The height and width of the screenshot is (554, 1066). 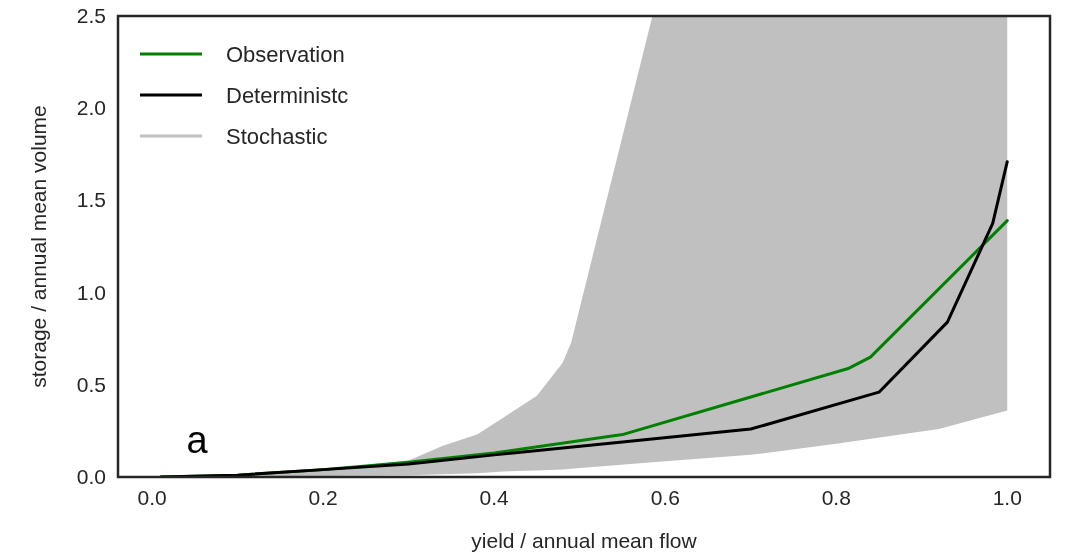 I want to click on y-tick-label: 1.0, so click(x=91, y=292).